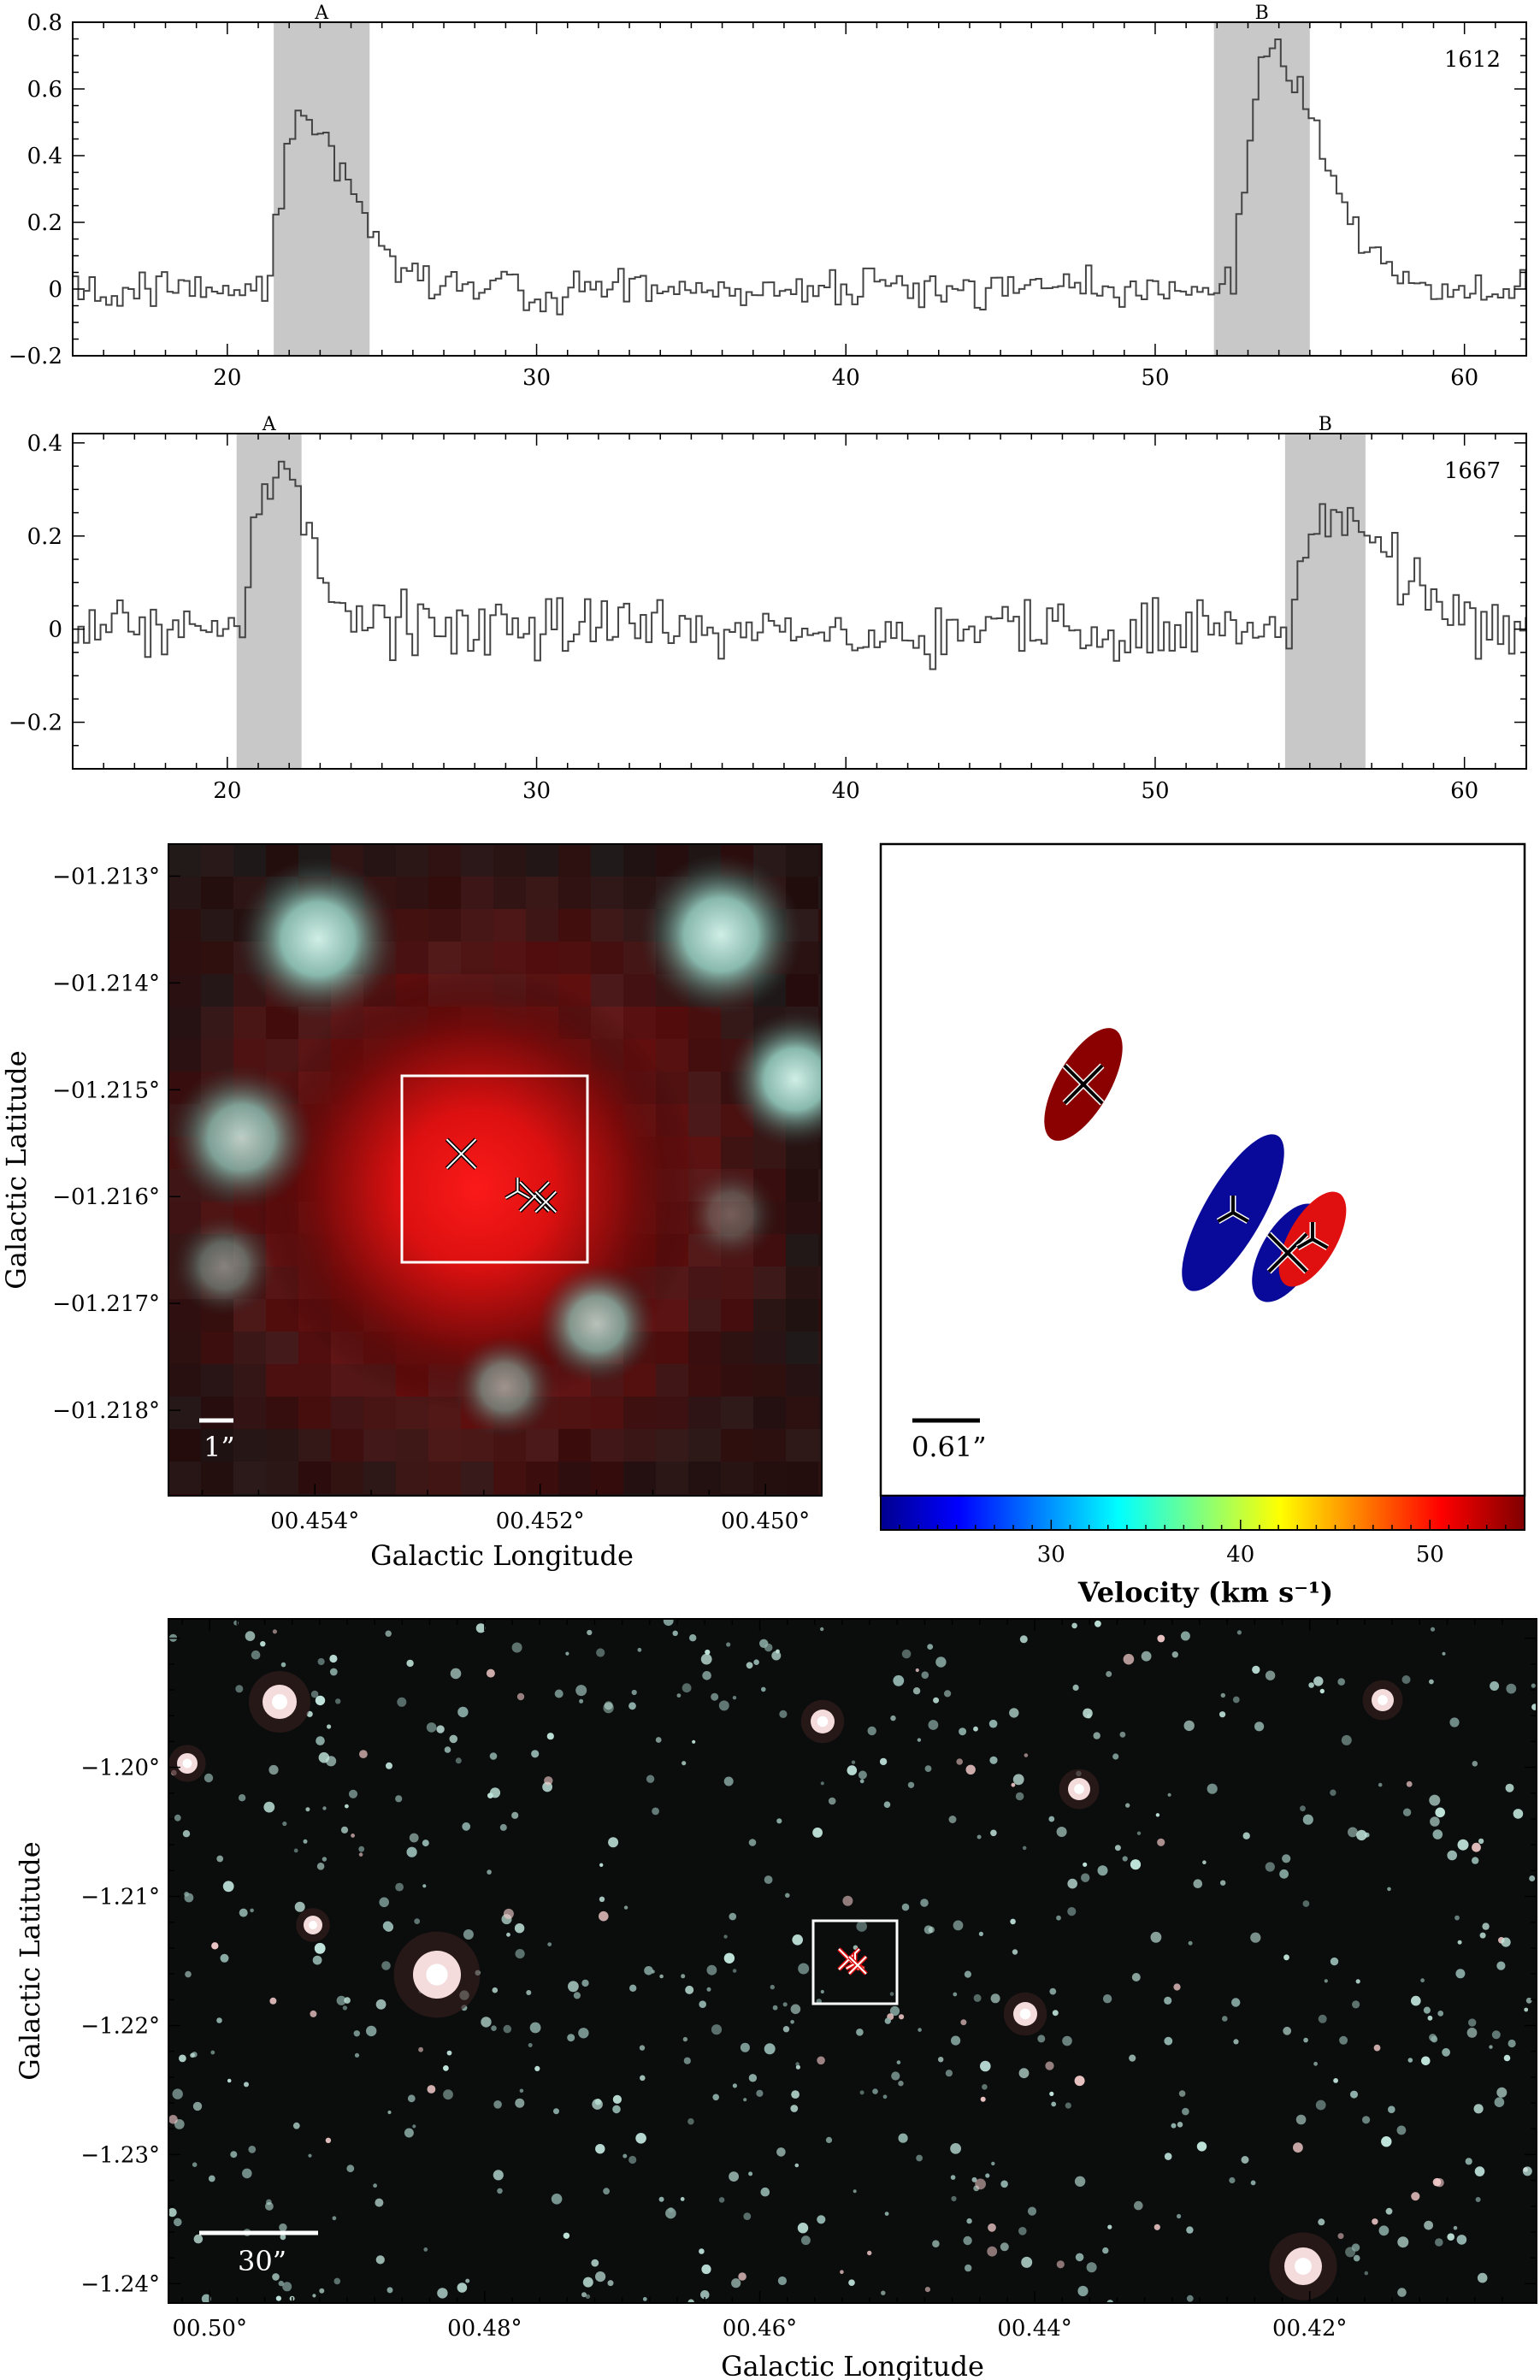 This screenshot has width=1540, height=2380. I want to click on star-blob, so click(731, 1214).